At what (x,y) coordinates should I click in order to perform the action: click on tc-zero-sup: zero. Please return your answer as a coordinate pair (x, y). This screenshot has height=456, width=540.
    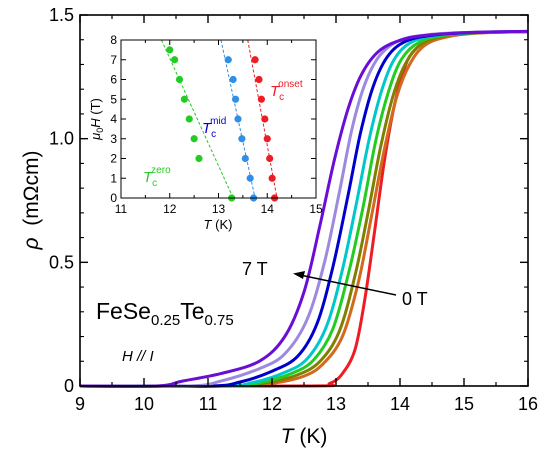
    Looking at the image, I should click on (161, 170).